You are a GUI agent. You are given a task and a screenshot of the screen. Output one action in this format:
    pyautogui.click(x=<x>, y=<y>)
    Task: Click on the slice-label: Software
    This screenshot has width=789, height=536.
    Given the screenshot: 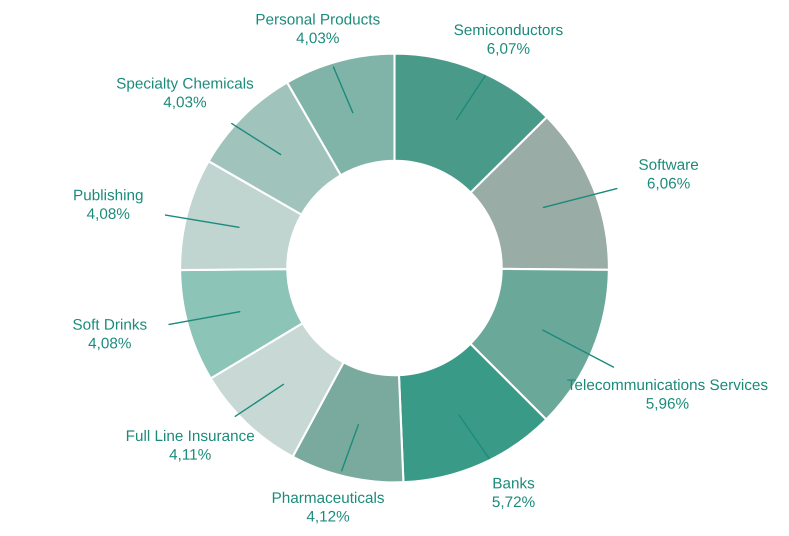 What is the action you would take?
    pyautogui.click(x=668, y=164)
    